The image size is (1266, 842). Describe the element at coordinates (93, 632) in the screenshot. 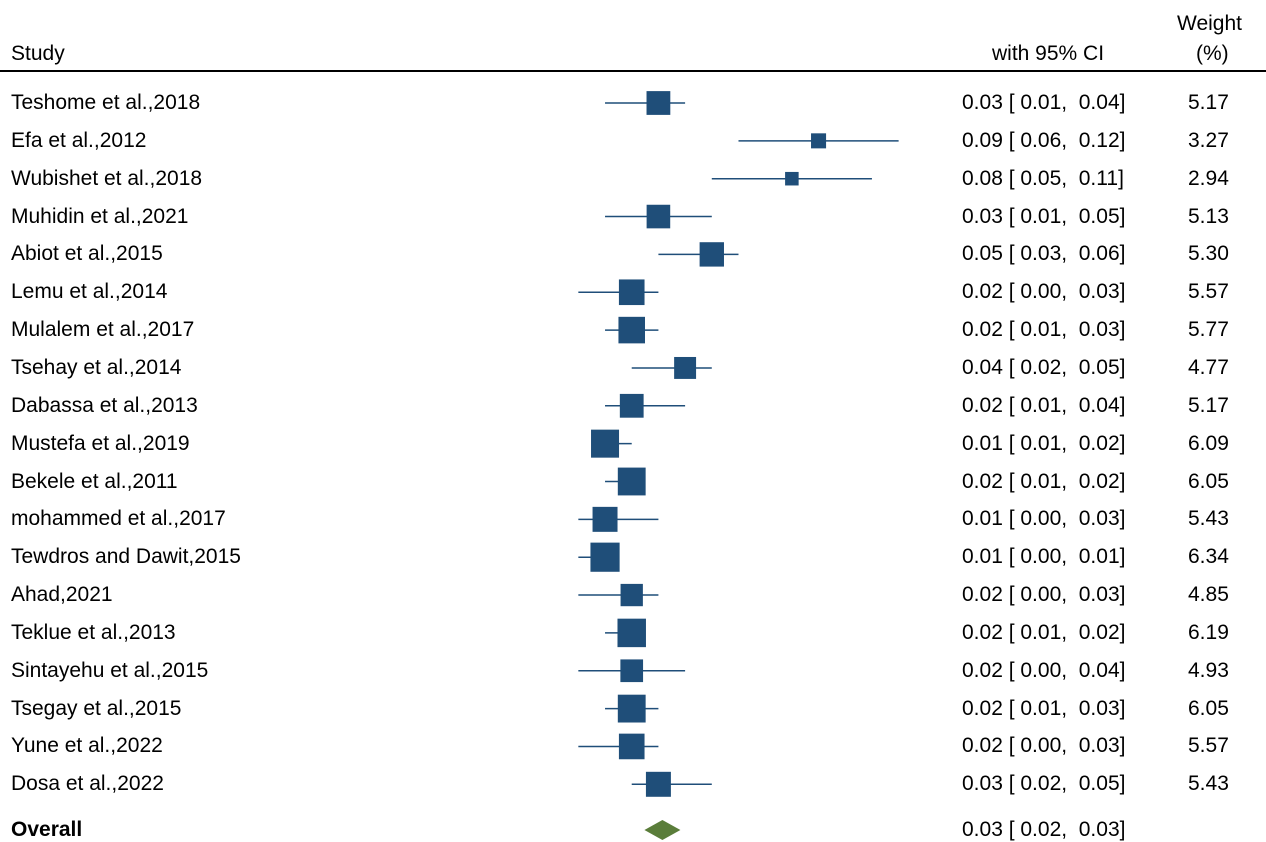

I see `study-name: Teklue et al.,2013` at that location.